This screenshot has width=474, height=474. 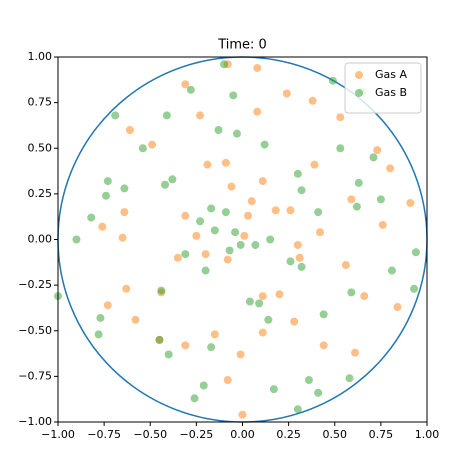 What do you see at coordinates (104, 434) in the screenshot?
I see `x-tick-label: −0.75` at bounding box center [104, 434].